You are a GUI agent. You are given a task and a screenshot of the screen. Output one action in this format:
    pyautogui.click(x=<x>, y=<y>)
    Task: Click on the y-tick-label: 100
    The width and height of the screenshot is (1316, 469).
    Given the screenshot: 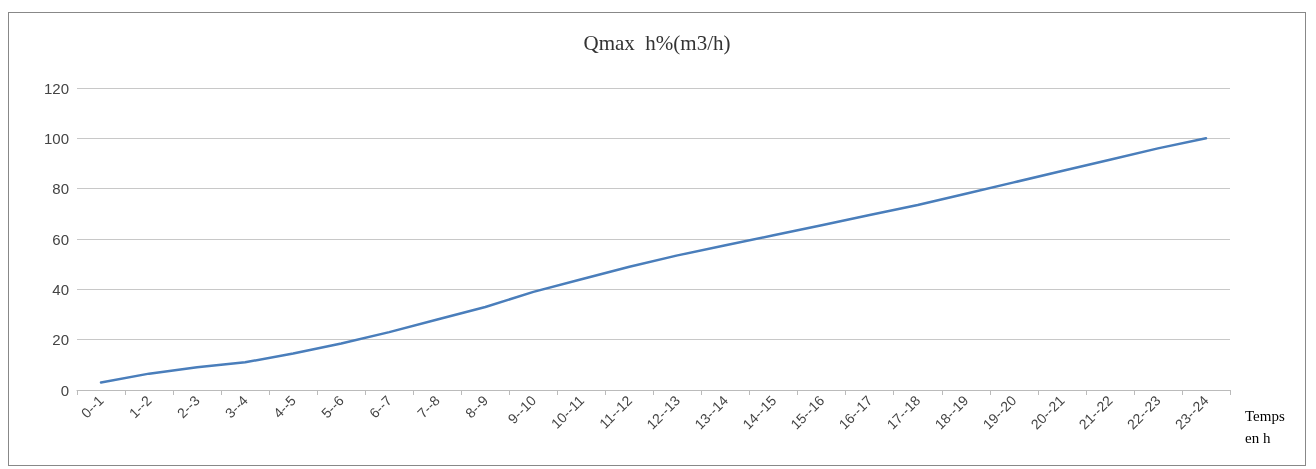 What is the action you would take?
    pyautogui.click(x=56, y=138)
    